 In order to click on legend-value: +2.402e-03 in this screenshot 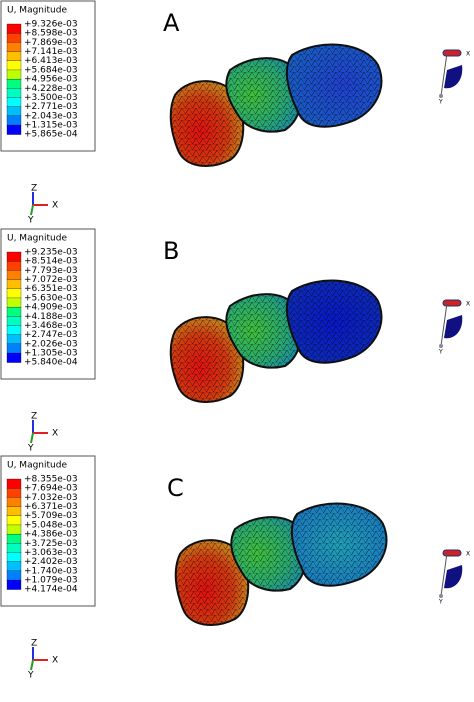, I will do `click(51, 562)`.